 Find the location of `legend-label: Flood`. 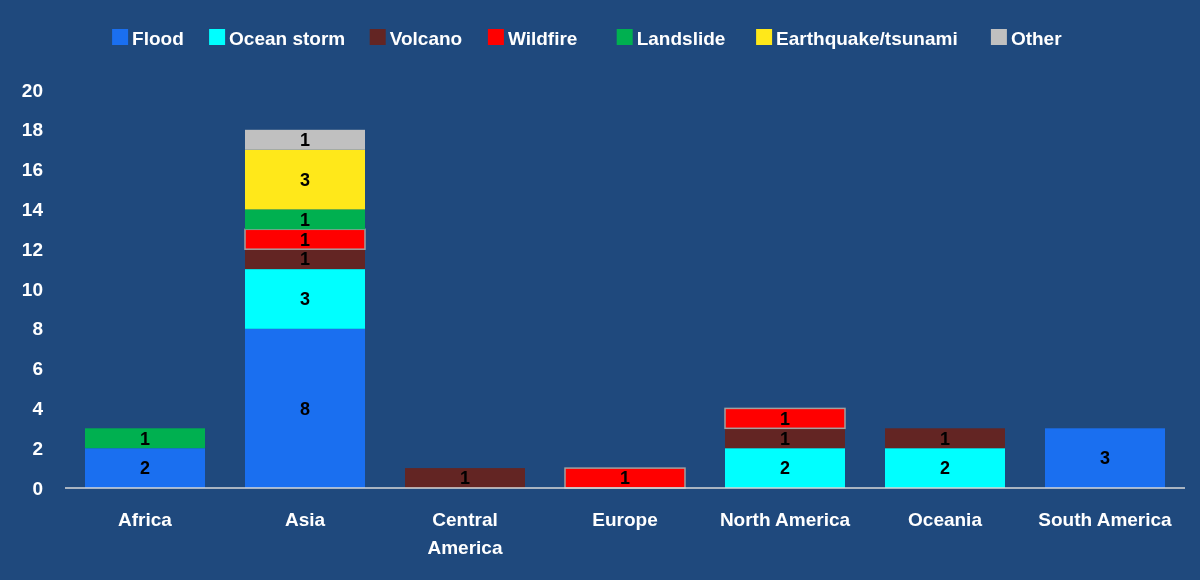

legend-label: Flood is located at coordinates (158, 38).